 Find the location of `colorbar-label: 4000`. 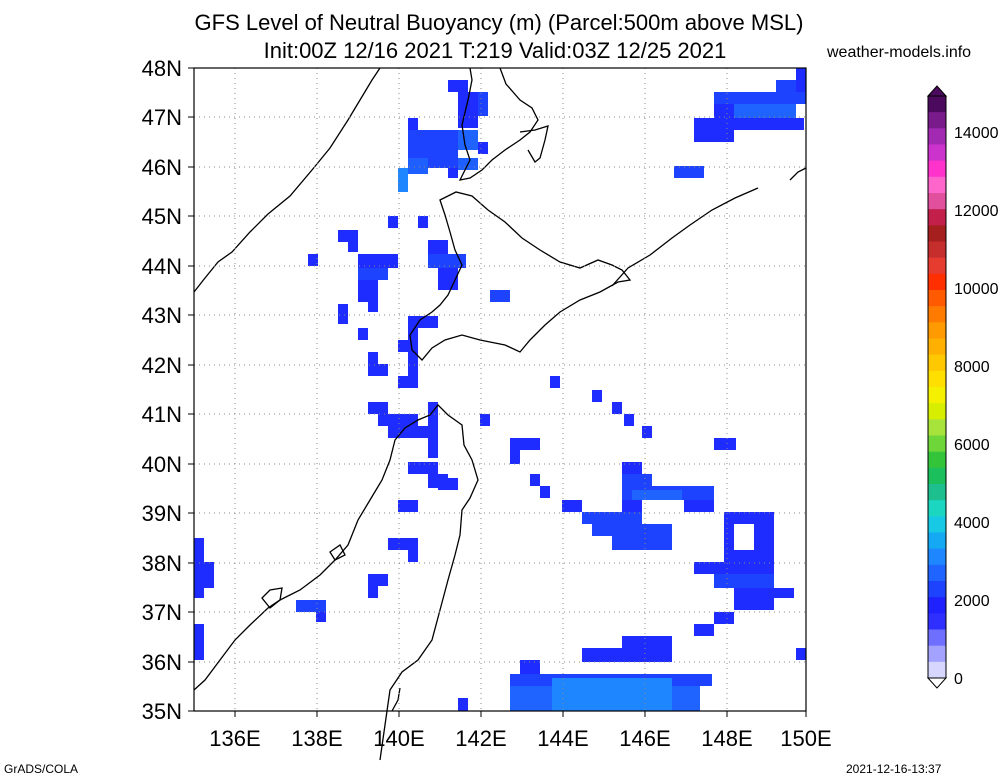

colorbar-label: 4000 is located at coordinates (972, 523).